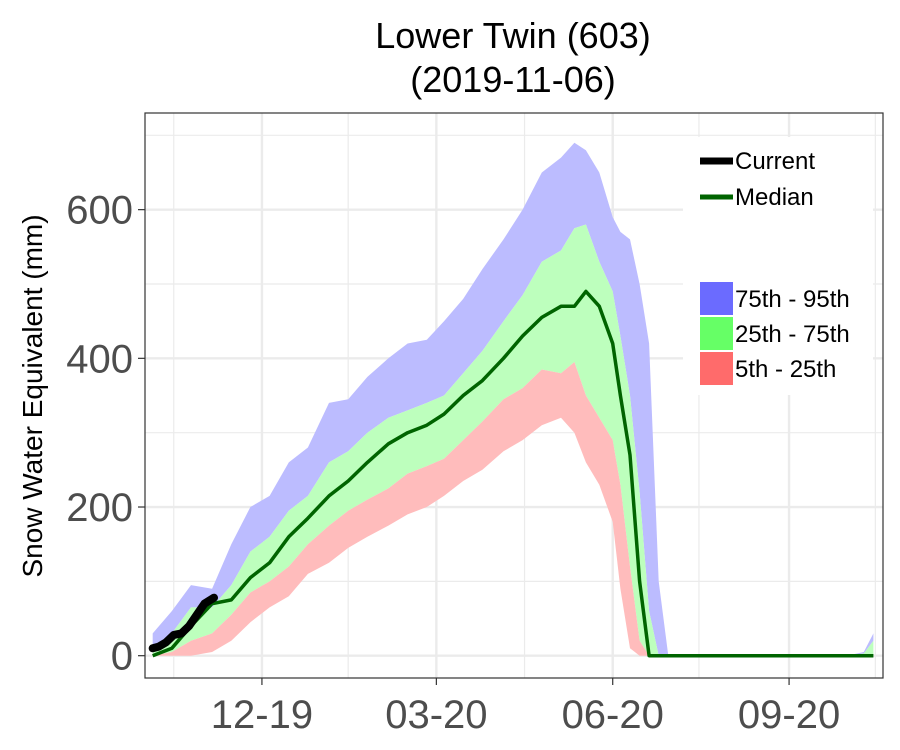 The width and height of the screenshot is (900, 750). What do you see at coordinates (436, 715) in the screenshot?
I see `x-tick-label: 03-20` at bounding box center [436, 715].